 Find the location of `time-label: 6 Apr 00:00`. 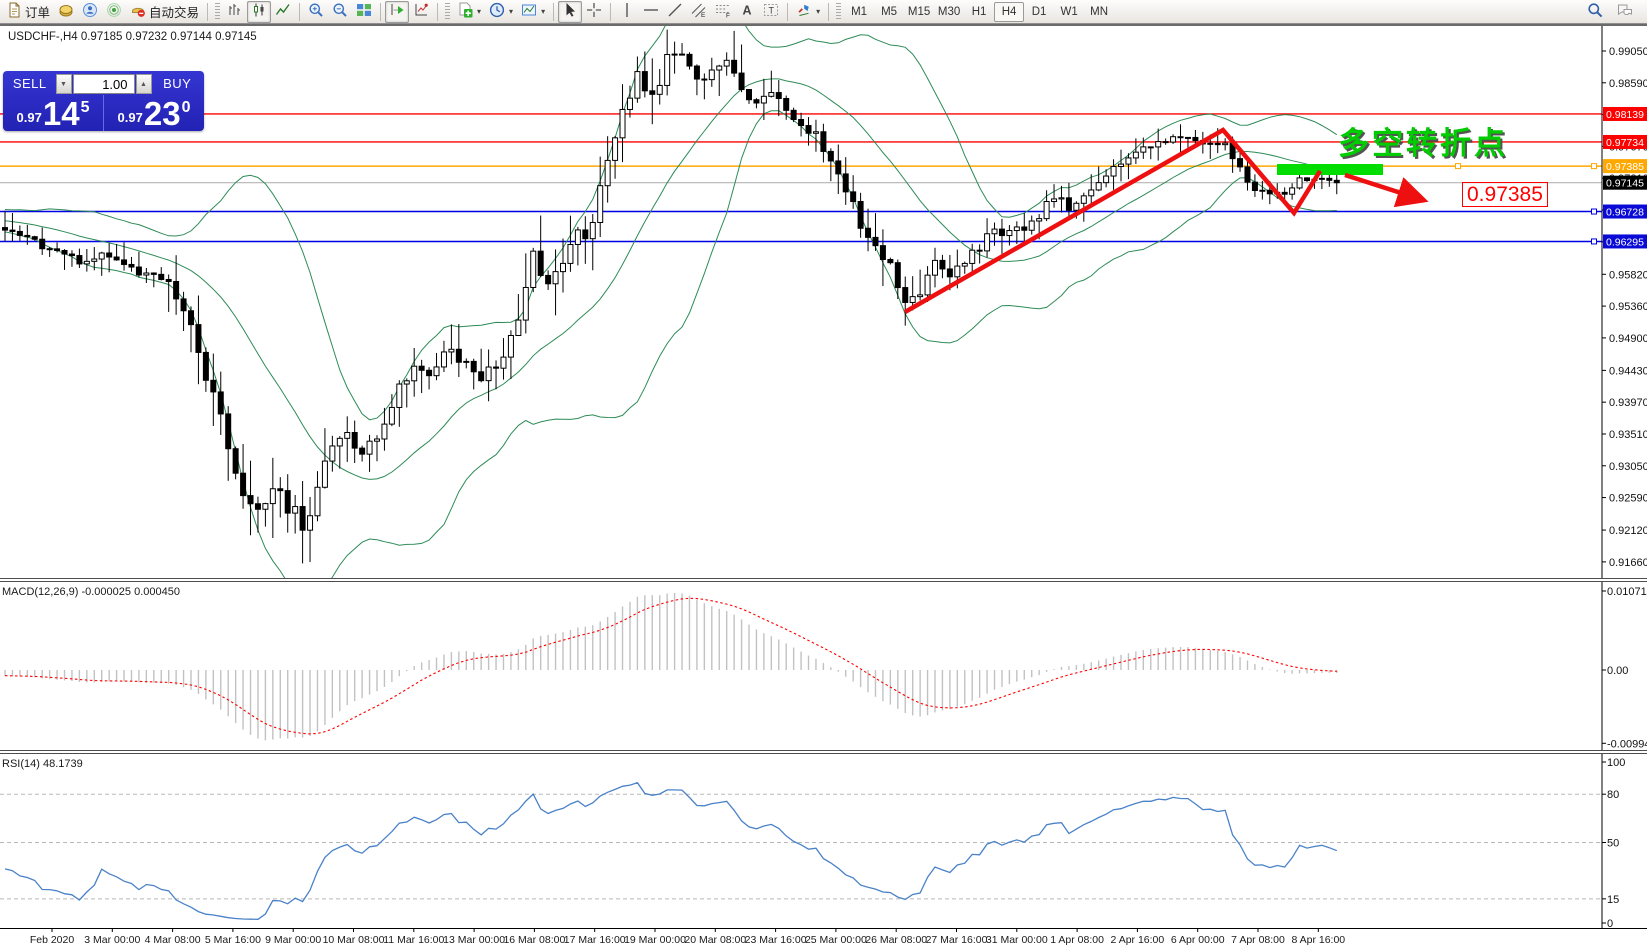

time-label: 6 Apr 00:00 is located at coordinates (1198, 940).